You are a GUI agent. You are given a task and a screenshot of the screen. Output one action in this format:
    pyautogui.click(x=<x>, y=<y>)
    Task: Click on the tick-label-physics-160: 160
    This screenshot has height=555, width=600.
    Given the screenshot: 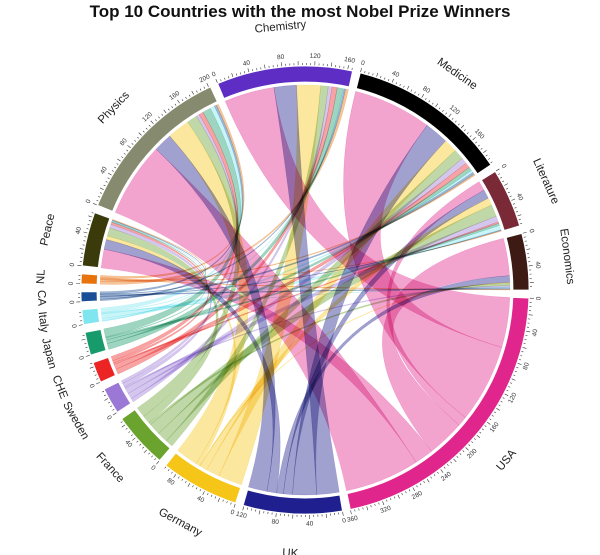 What is the action you would take?
    pyautogui.click(x=174, y=96)
    